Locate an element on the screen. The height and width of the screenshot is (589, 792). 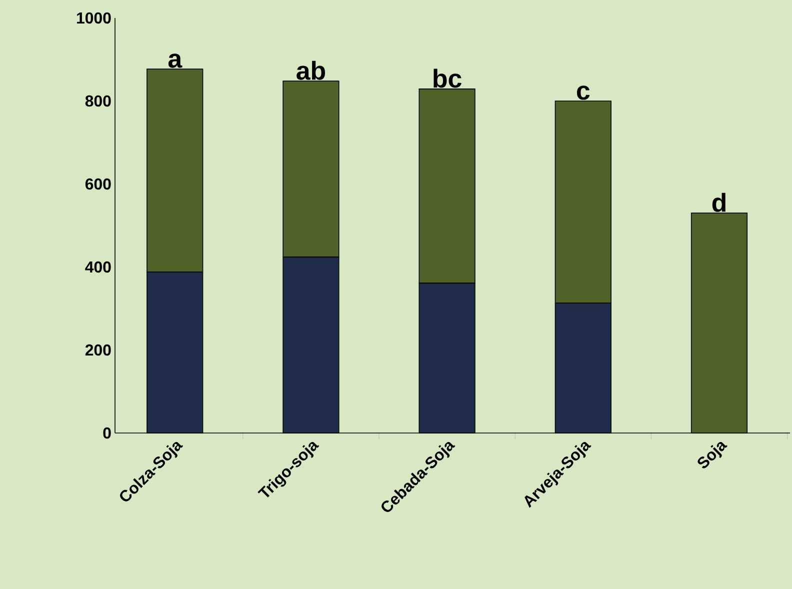
y-tick-label: 0 is located at coordinates (107, 433).